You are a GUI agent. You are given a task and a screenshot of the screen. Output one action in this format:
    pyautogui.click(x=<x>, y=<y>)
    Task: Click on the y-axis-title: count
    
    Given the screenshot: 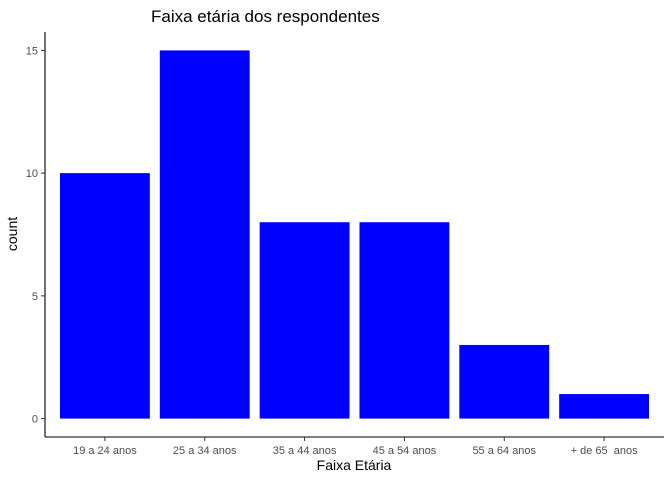 What is the action you would take?
    pyautogui.click(x=12, y=234)
    